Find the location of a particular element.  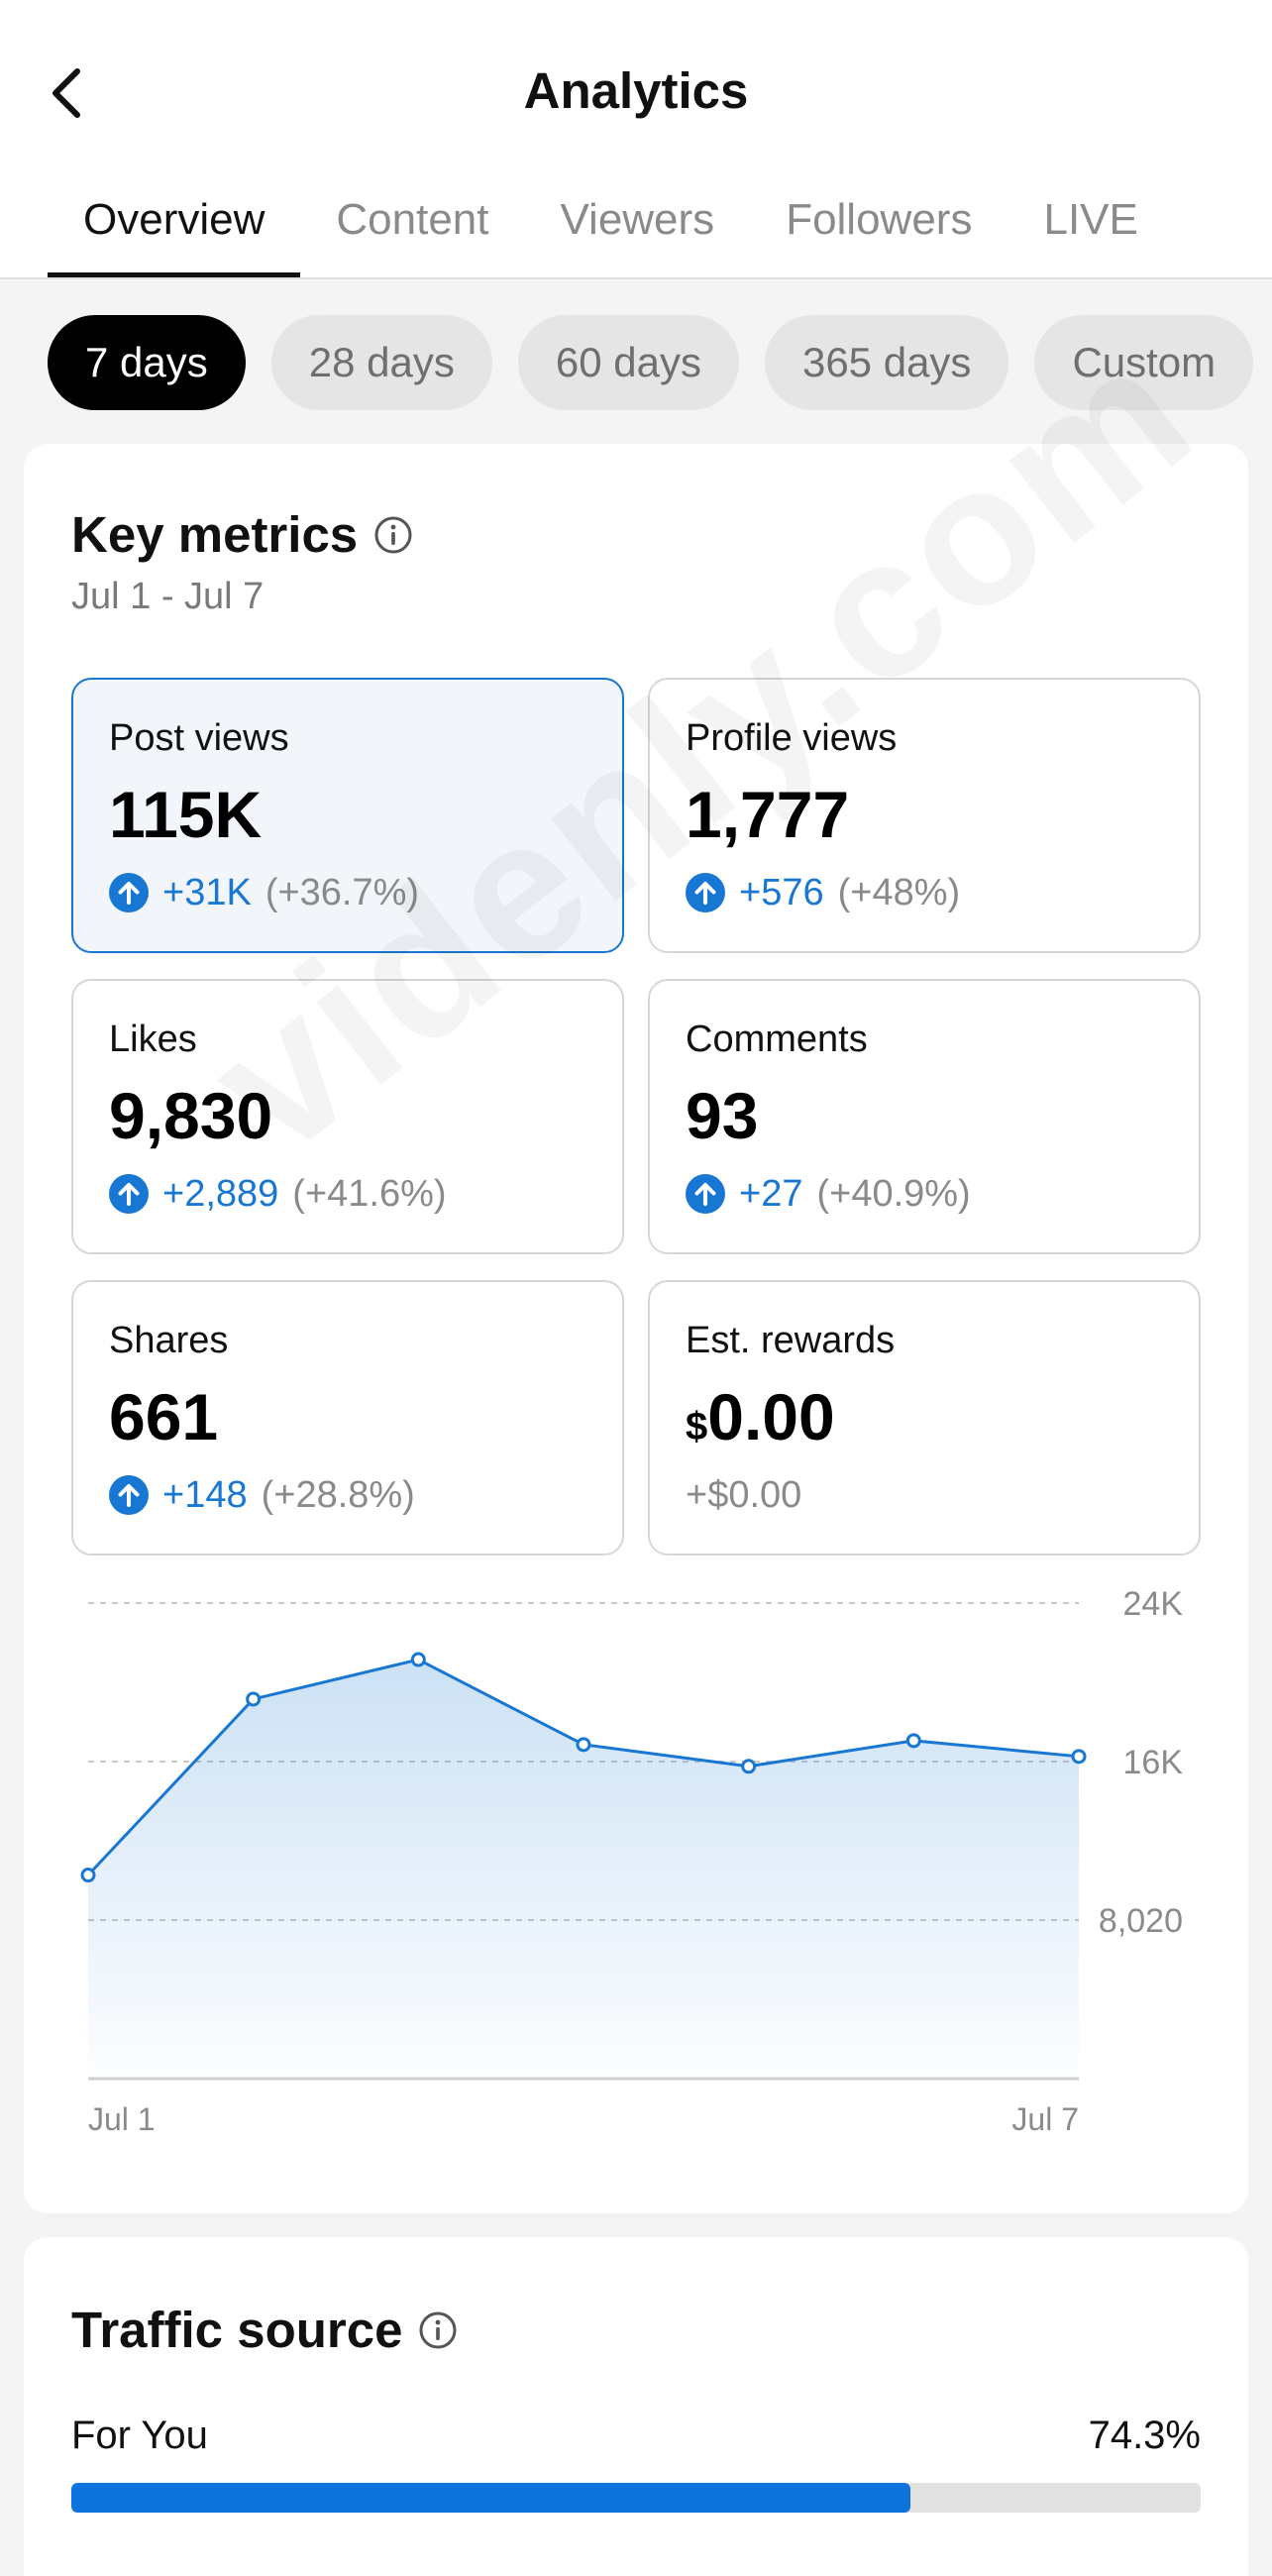

metric-value: 9,830 is located at coordinates (191, 1116).